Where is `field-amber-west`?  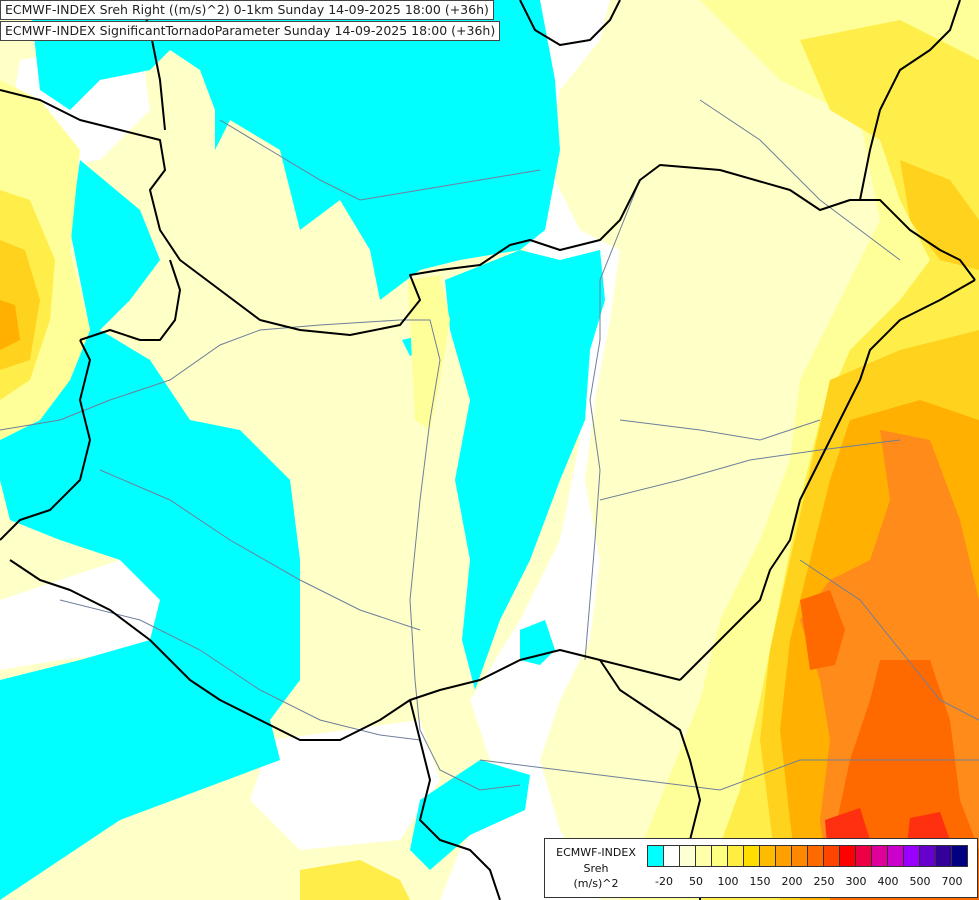 field-amber-west is located at coordinates (10, 325).